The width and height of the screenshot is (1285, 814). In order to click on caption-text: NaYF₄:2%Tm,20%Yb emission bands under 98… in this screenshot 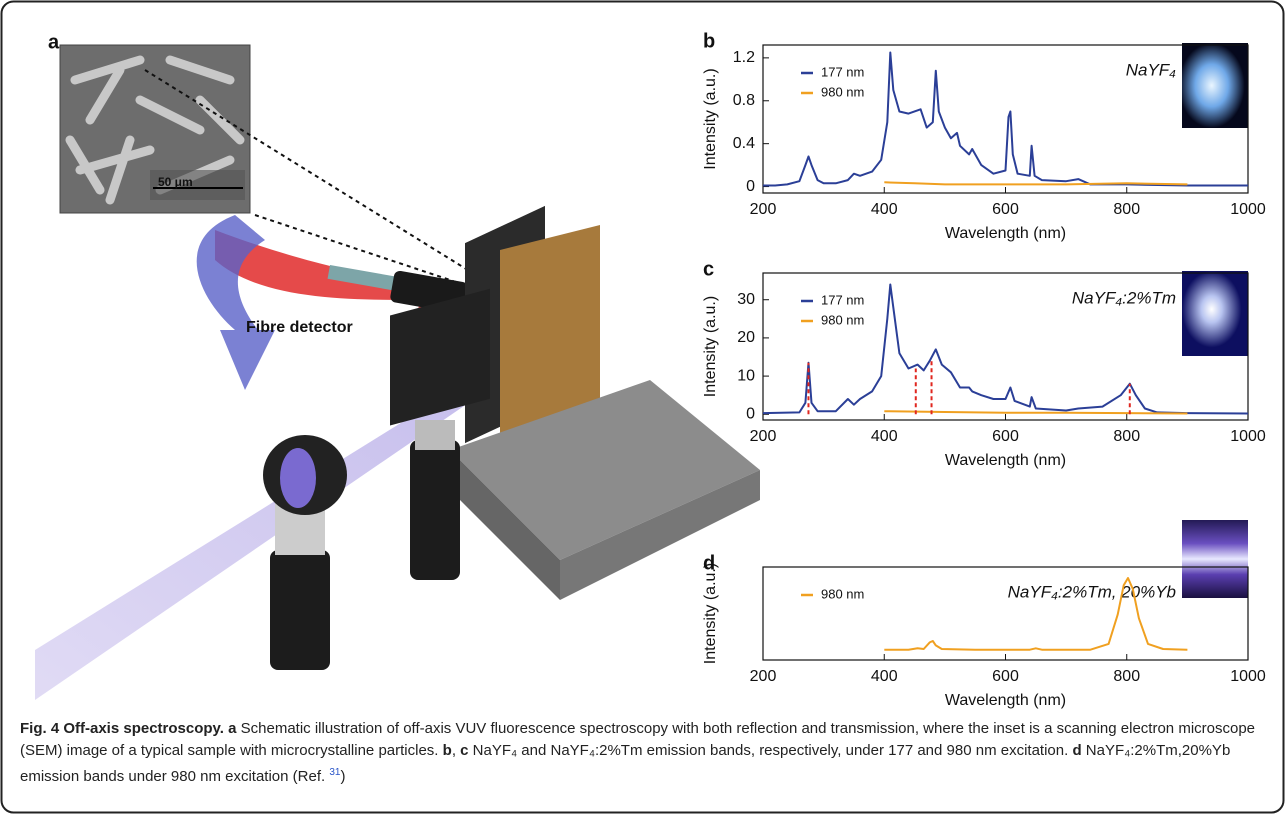, I will do `click(625, 763)`.